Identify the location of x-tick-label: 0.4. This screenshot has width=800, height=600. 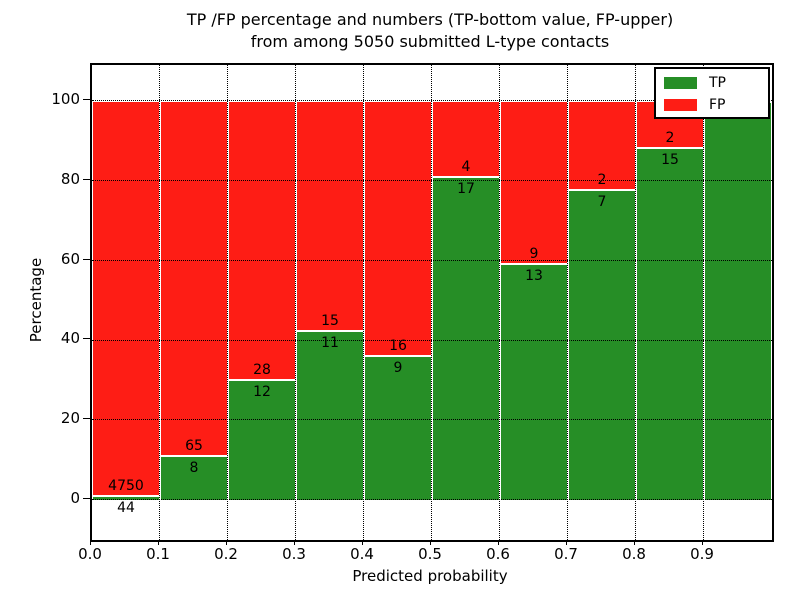
(362, 554).